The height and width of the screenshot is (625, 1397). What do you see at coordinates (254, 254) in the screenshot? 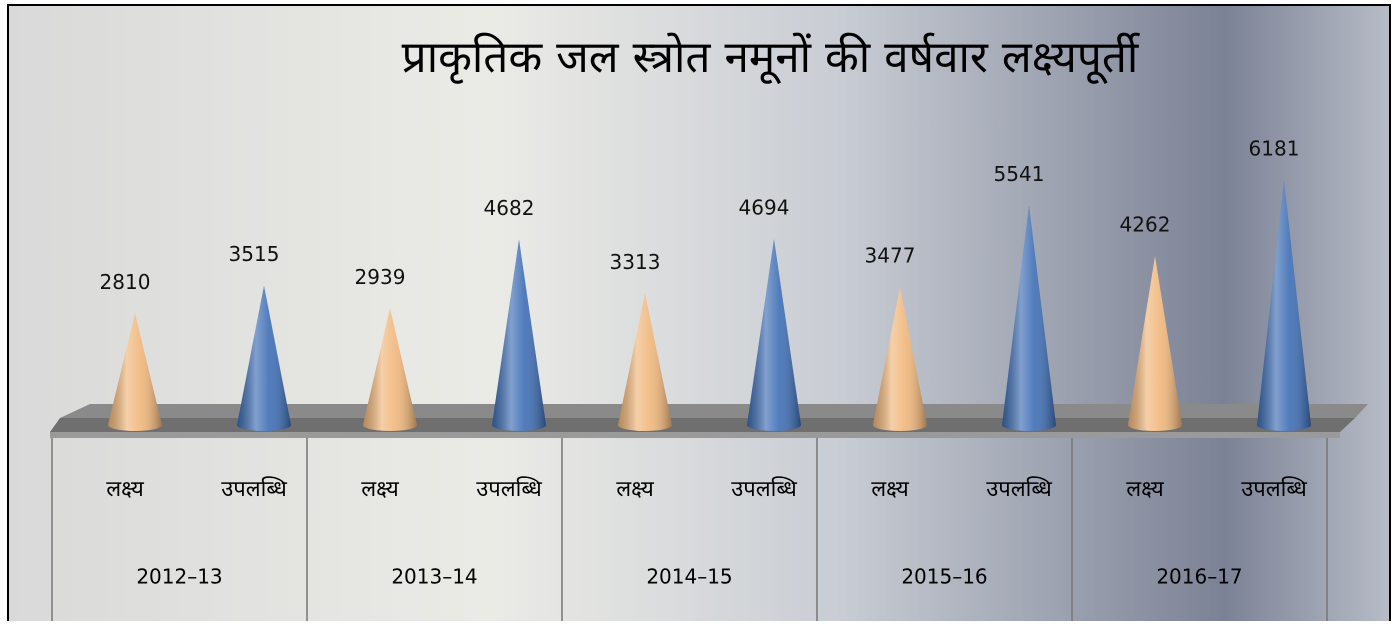
I see `data-label: 3515` at bounding box center [254, 254].